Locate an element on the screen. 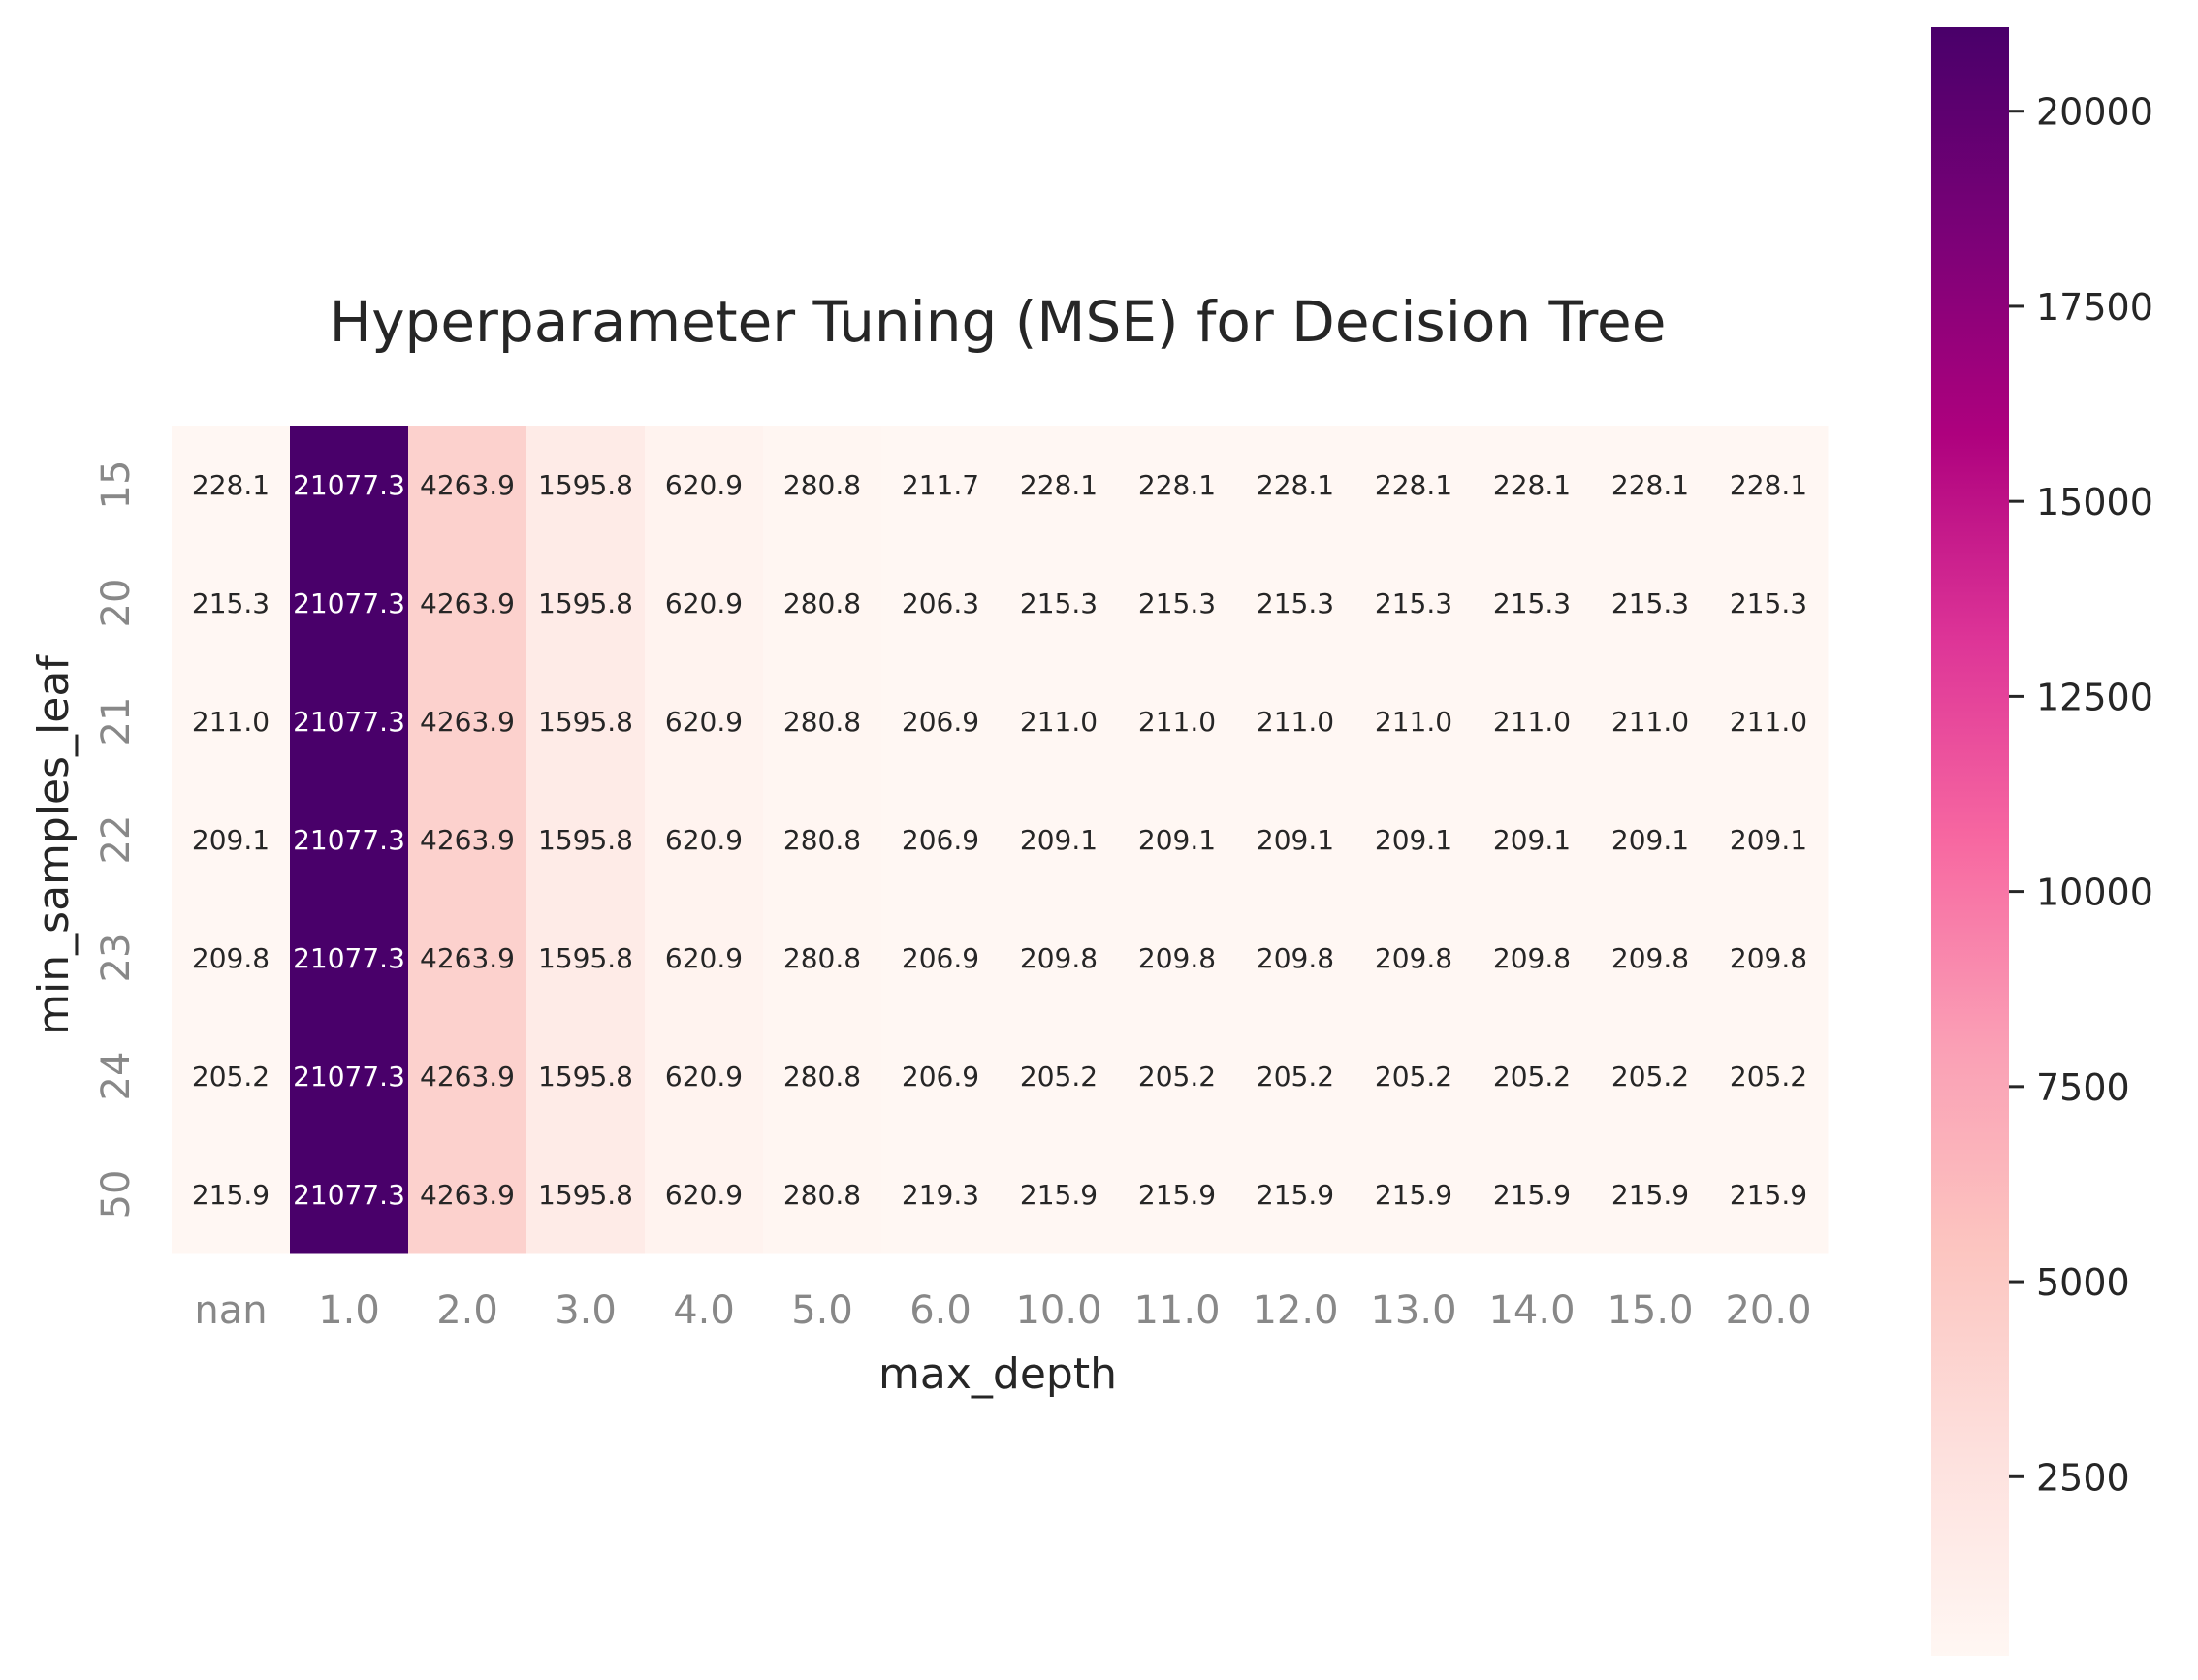 The width and height of the screenshot is (2198, 1680). x-tick-label: 13.0 is located at coordinates (1413, 1311).